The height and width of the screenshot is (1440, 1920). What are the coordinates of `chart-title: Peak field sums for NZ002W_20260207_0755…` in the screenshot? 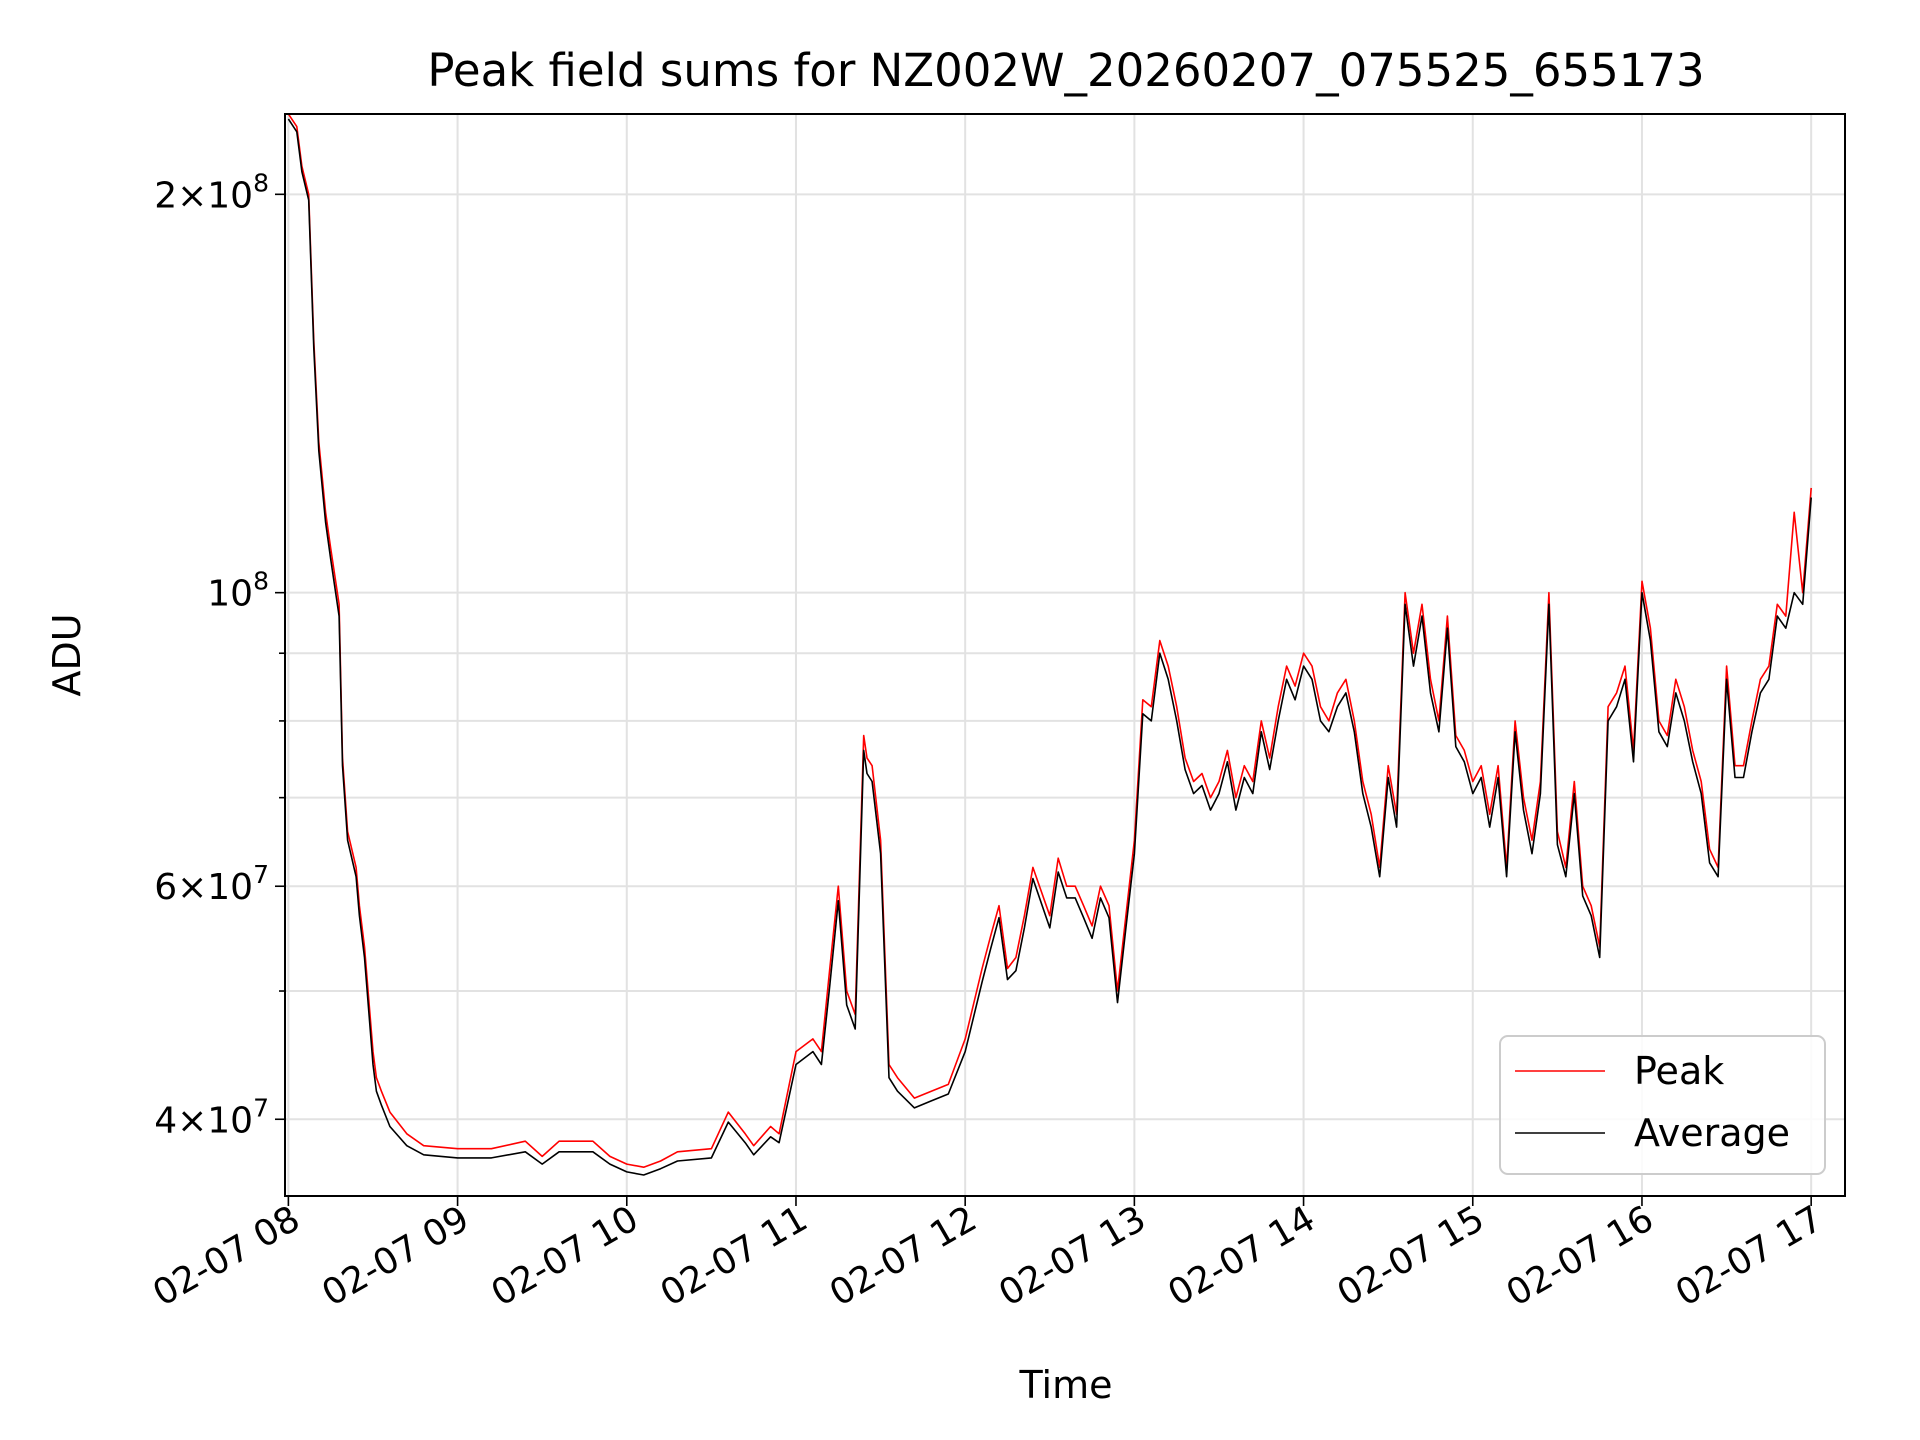 It's located at (1065, 70).